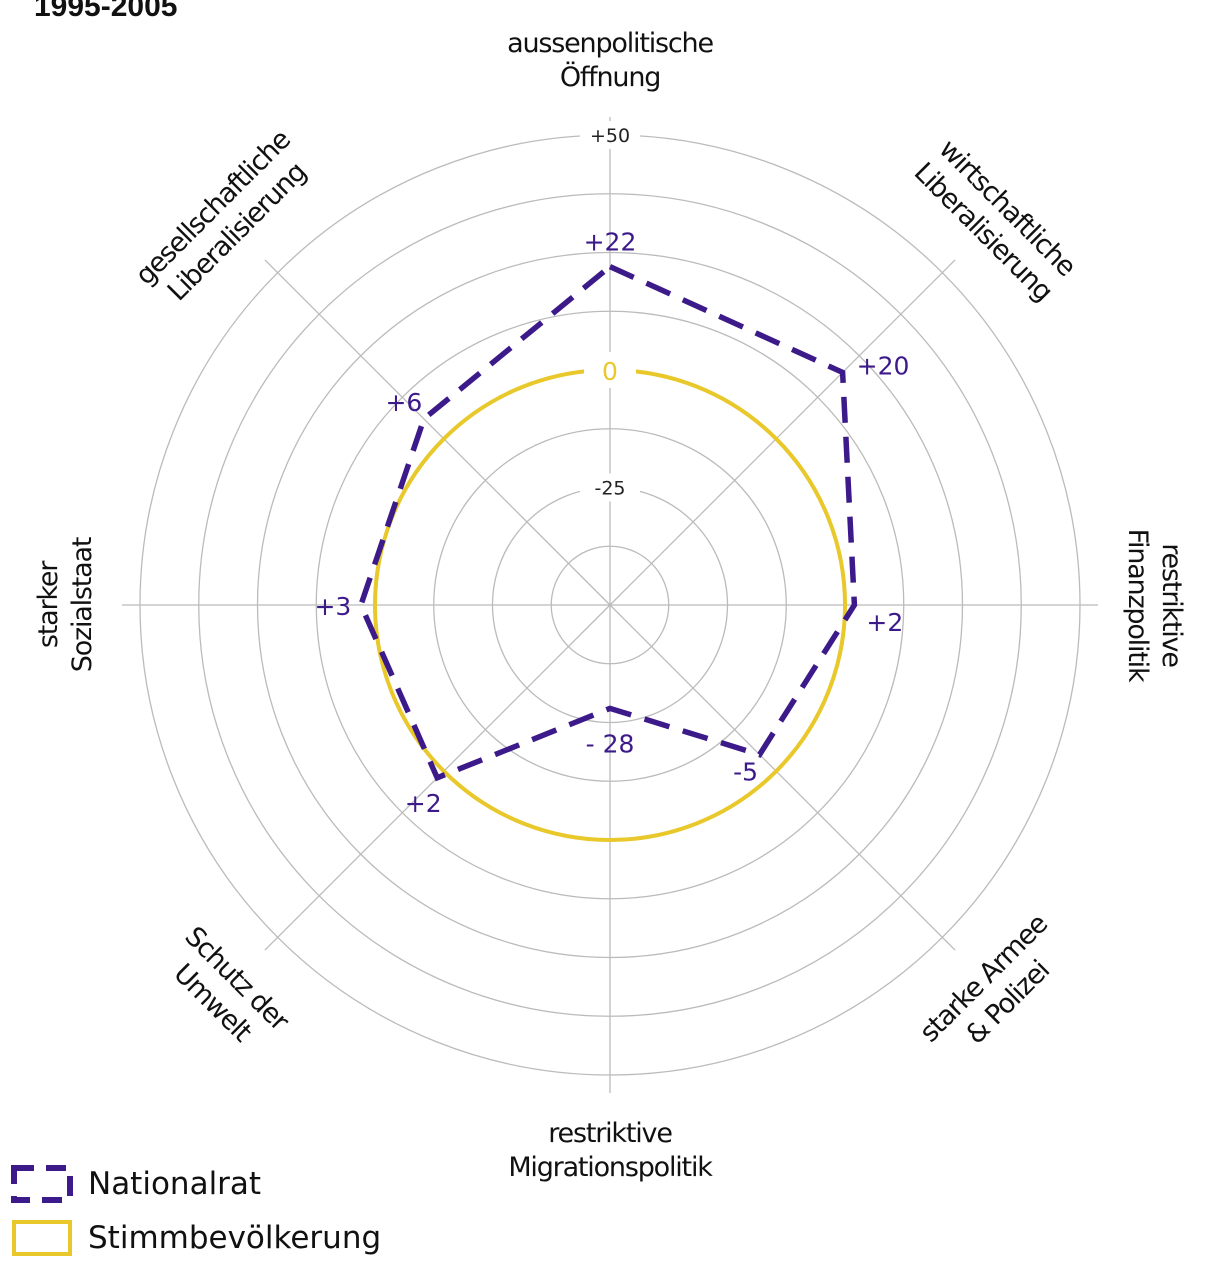 The height and width of the screenshot is (1272, 1216). I want to click on value-label-nationalrat: -5, so click(745, 772).